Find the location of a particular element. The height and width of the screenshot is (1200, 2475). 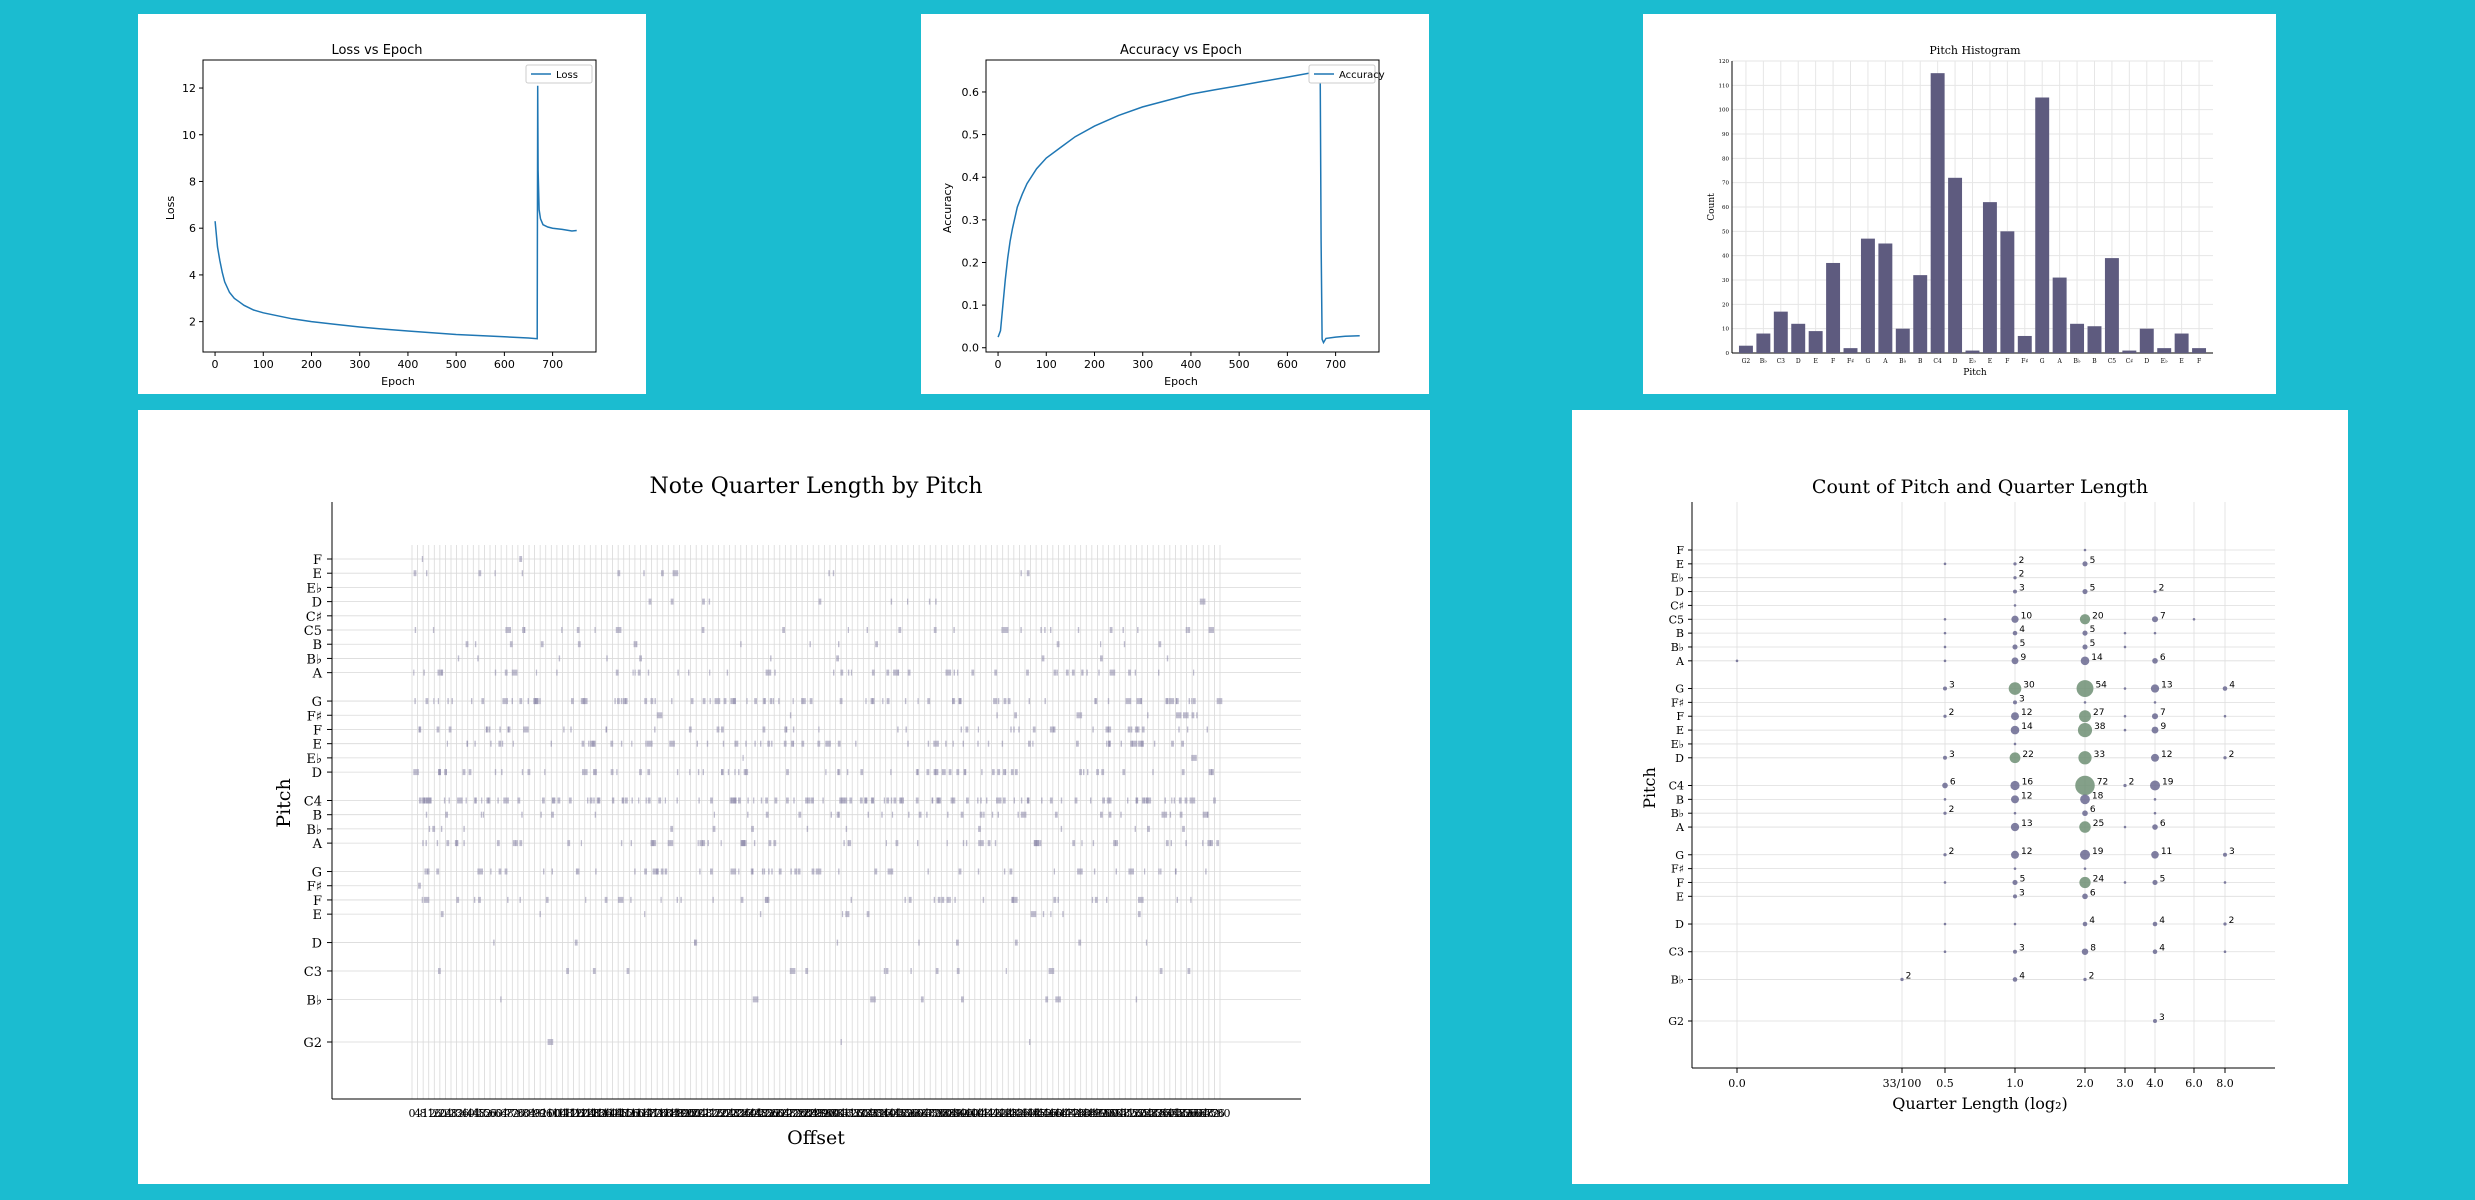

y-axis-label: Pitch is located at coordinates (1649, 788).